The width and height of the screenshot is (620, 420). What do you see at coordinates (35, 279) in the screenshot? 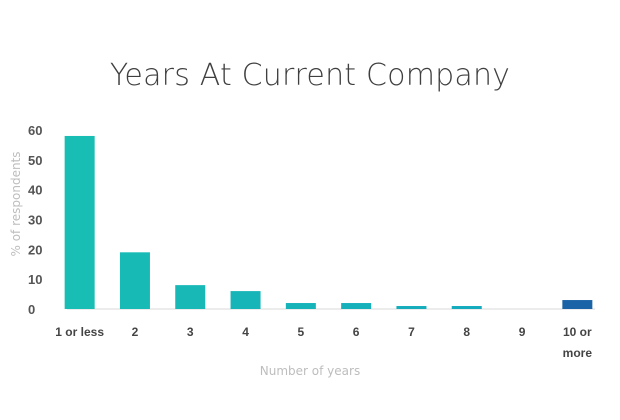
I see `y-tick-label: 10` at bounding box center [35, 279].